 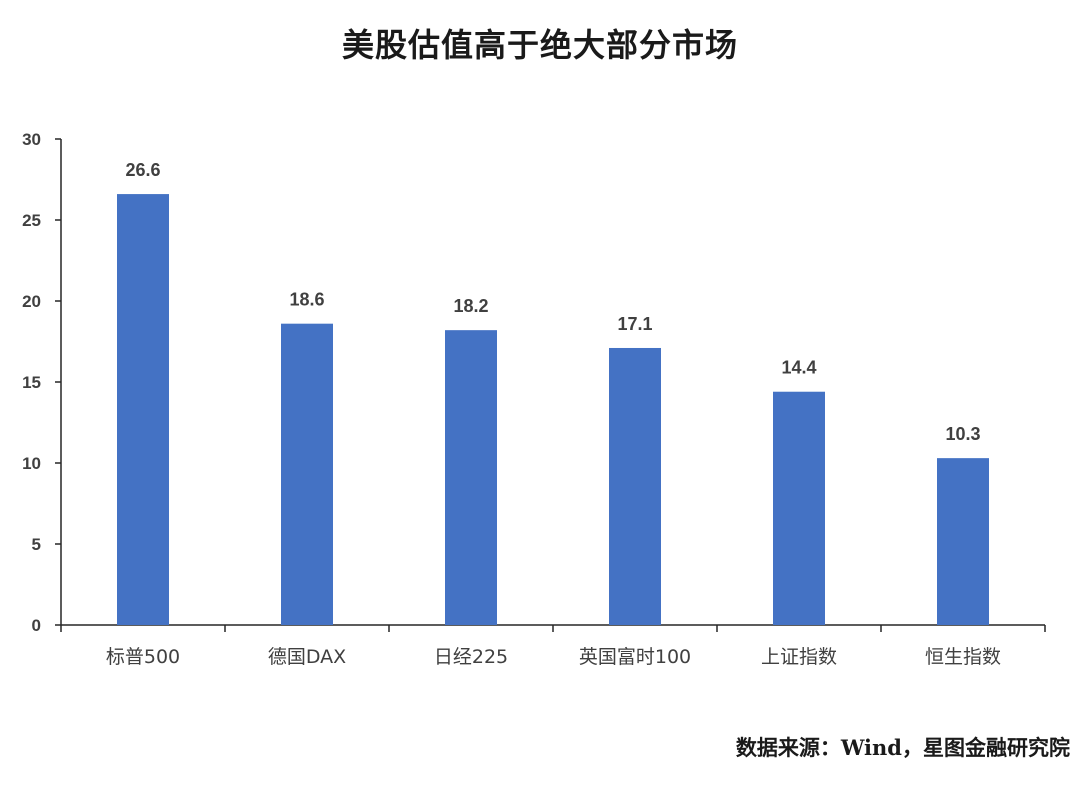 What do you see at coordinates (31, 139) in the screenshot?
I see `y-tick-label: 30` at bounding box center [31, 139].